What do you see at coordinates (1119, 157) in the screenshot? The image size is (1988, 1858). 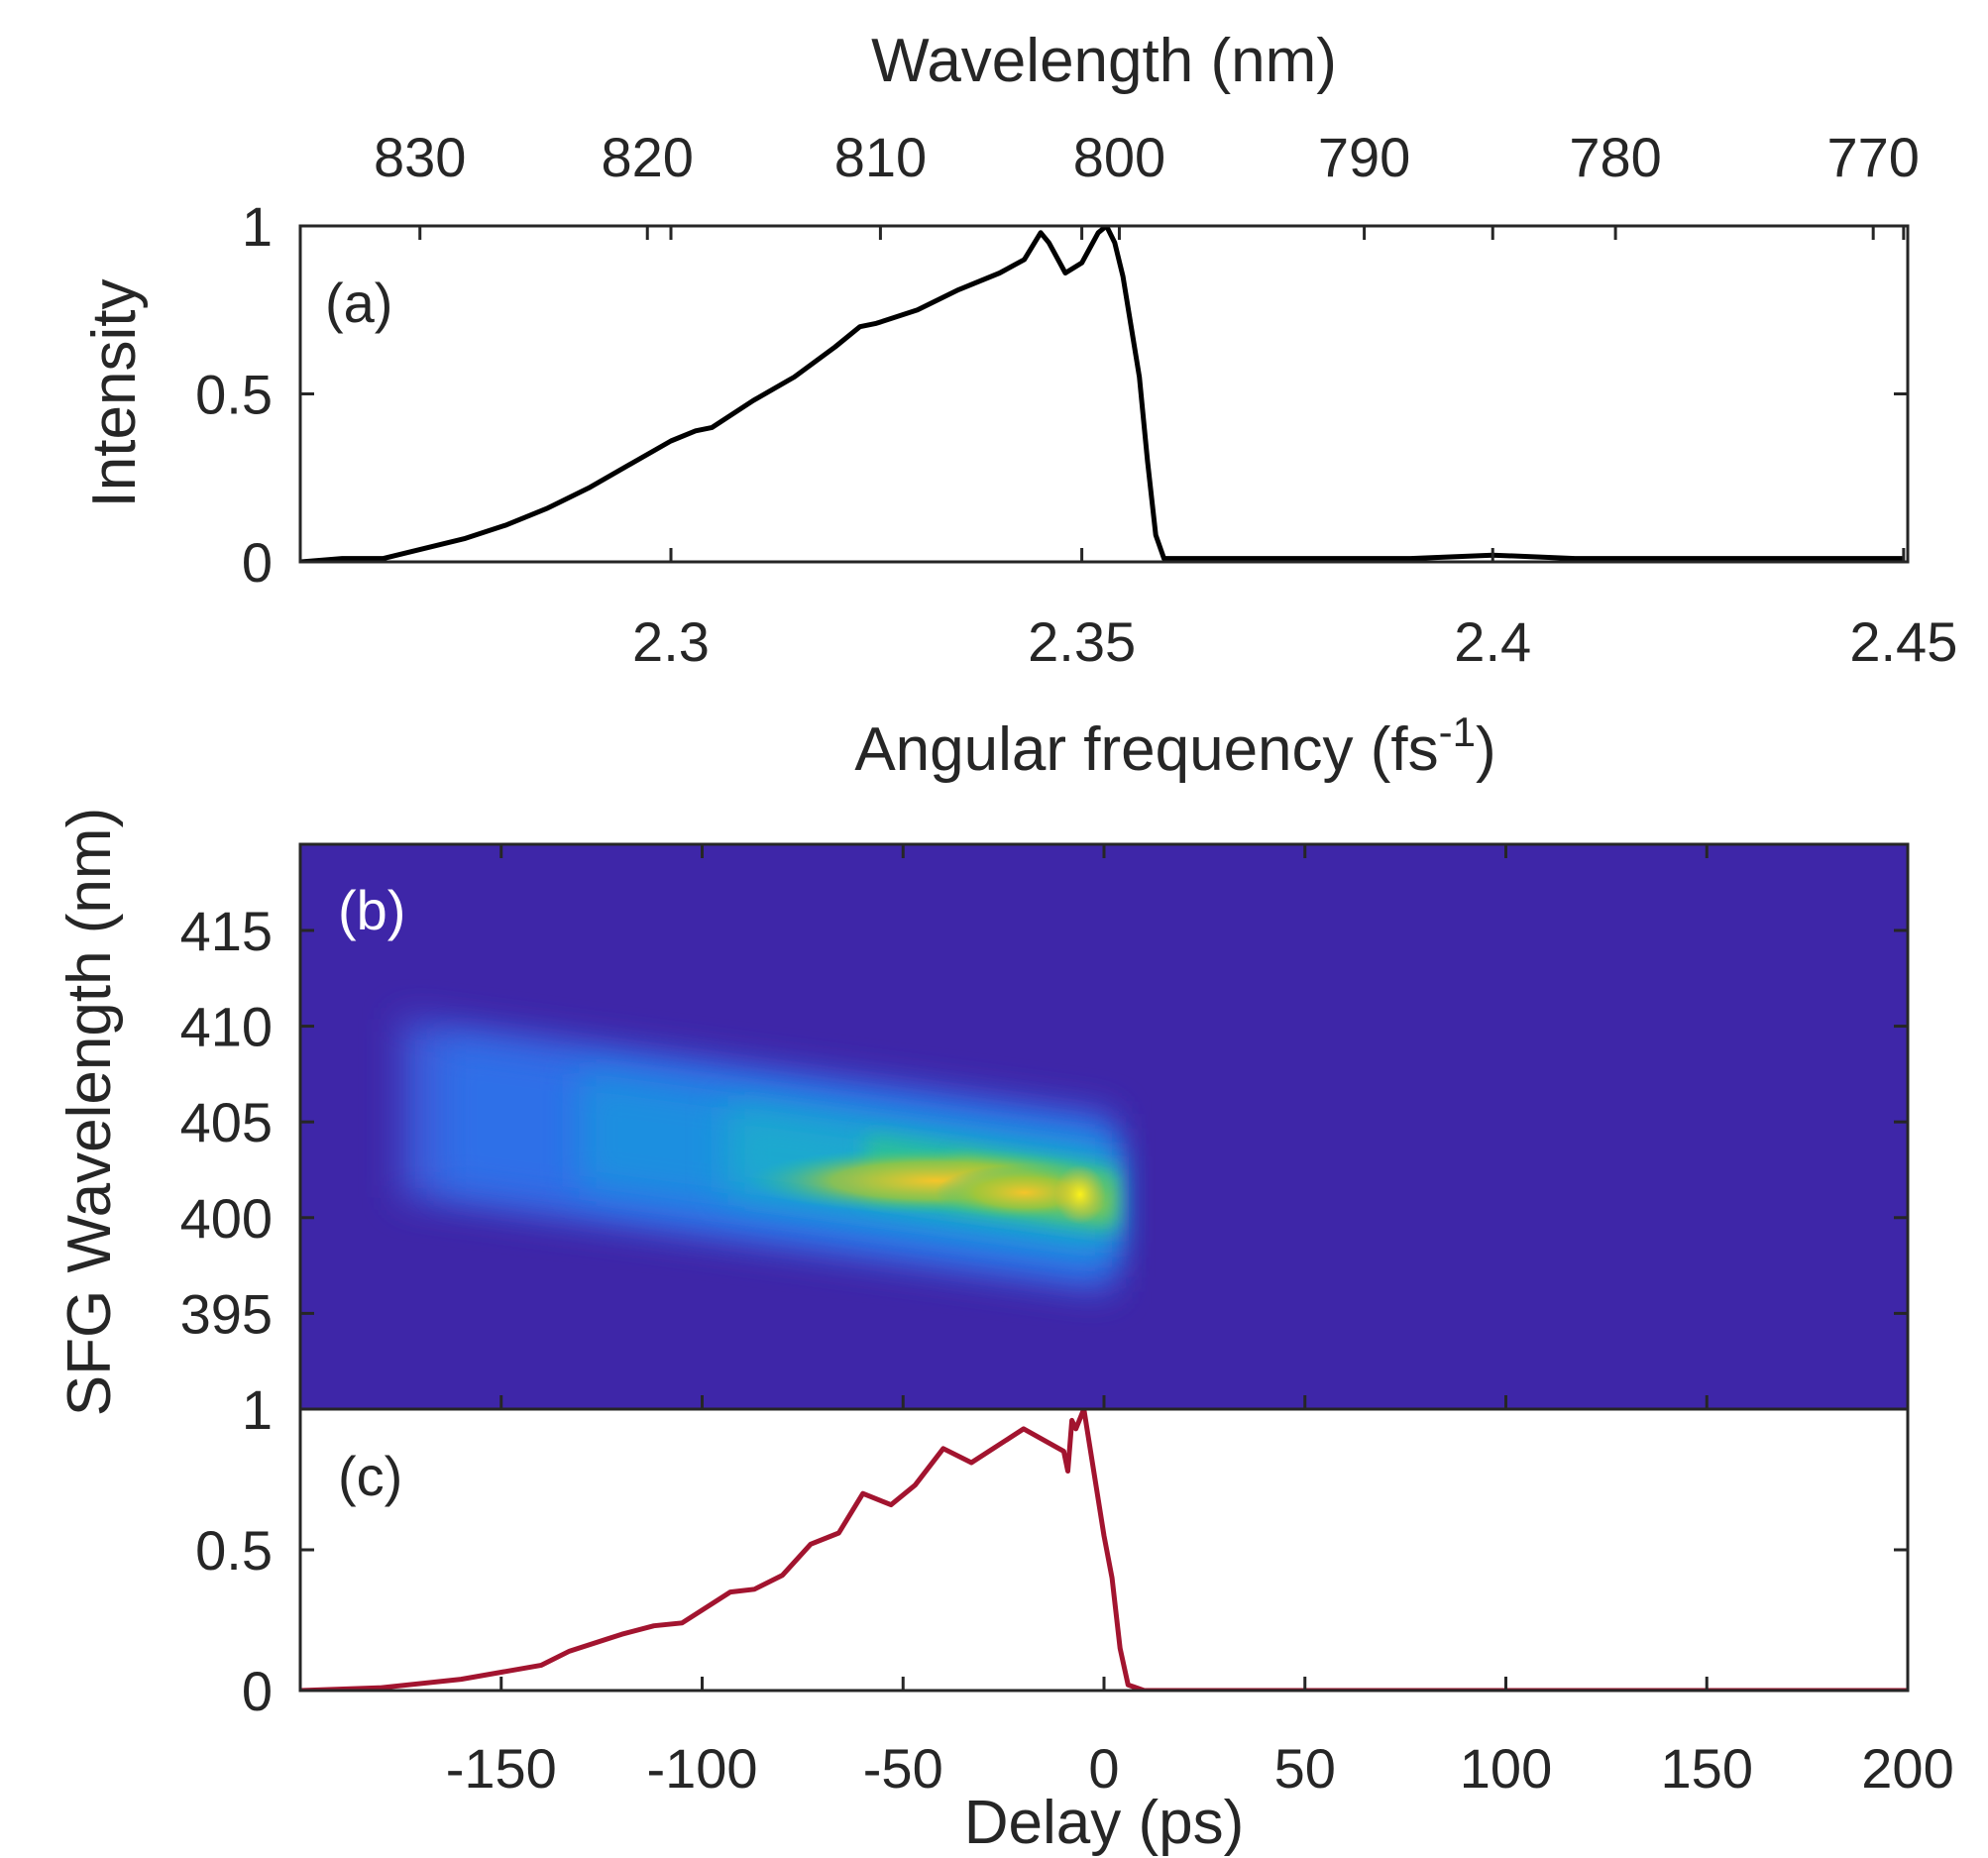 I see `panel-a-top-tick-label: 800` at bounding box center [1119, 157].